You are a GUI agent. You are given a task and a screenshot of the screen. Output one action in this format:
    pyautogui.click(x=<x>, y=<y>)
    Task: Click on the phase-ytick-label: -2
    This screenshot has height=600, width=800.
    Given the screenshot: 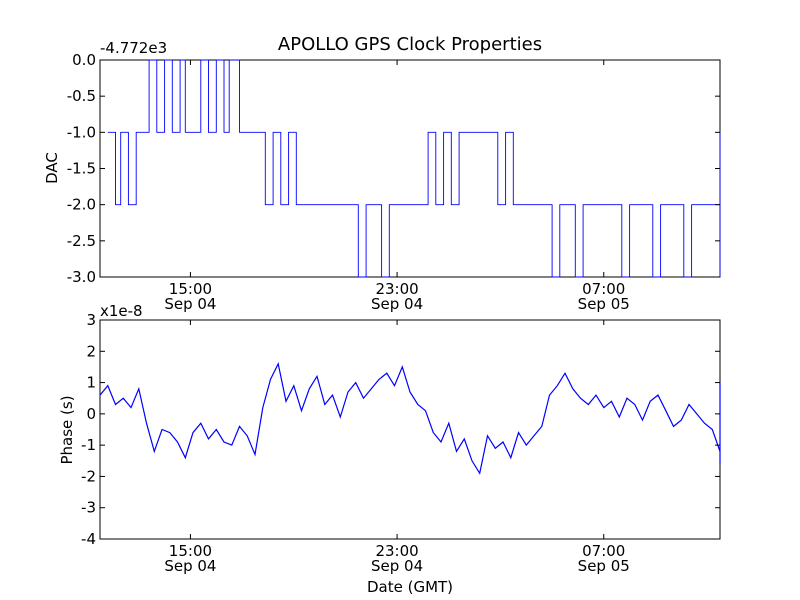 What is the action you would take?
    pyautogui.click(x=88, y=476)
    